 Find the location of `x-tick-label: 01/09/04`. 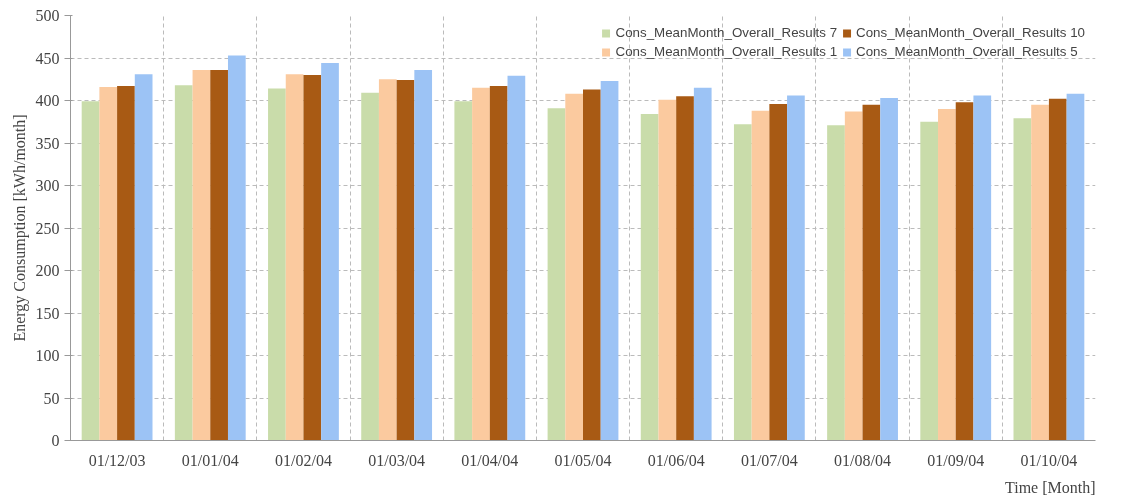

x-tick-label: 01/09/04 is located at coordinates (956, 460).